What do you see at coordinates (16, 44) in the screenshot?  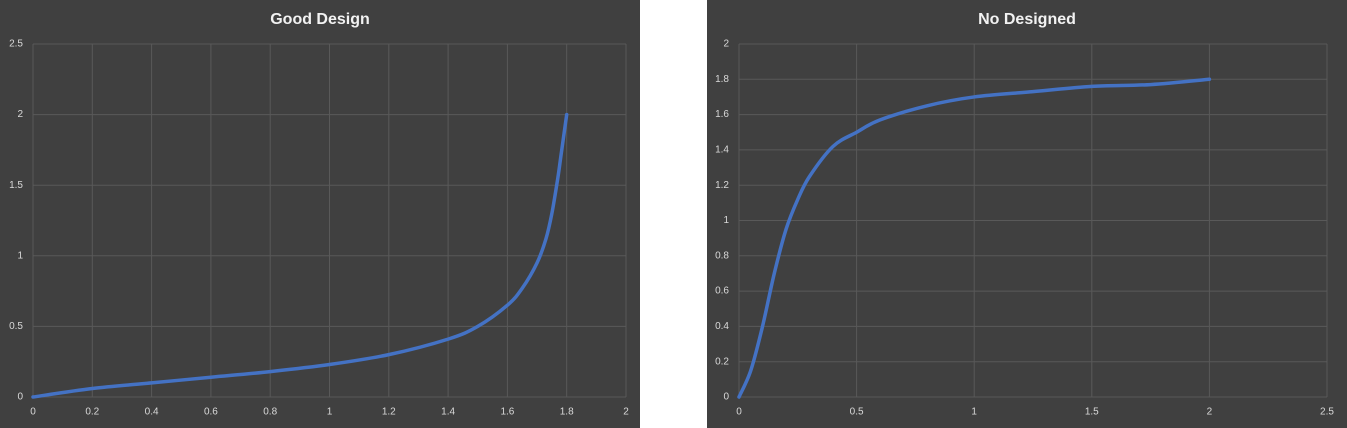 I see `y-tick-label: 2.5` at bounding box center [16, 44].